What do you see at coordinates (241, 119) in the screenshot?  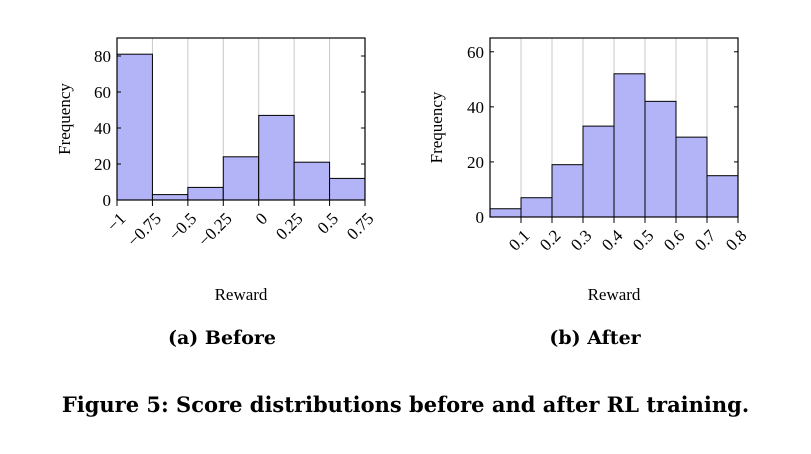 I see `plot-frame` at bounding box center [241, 119].